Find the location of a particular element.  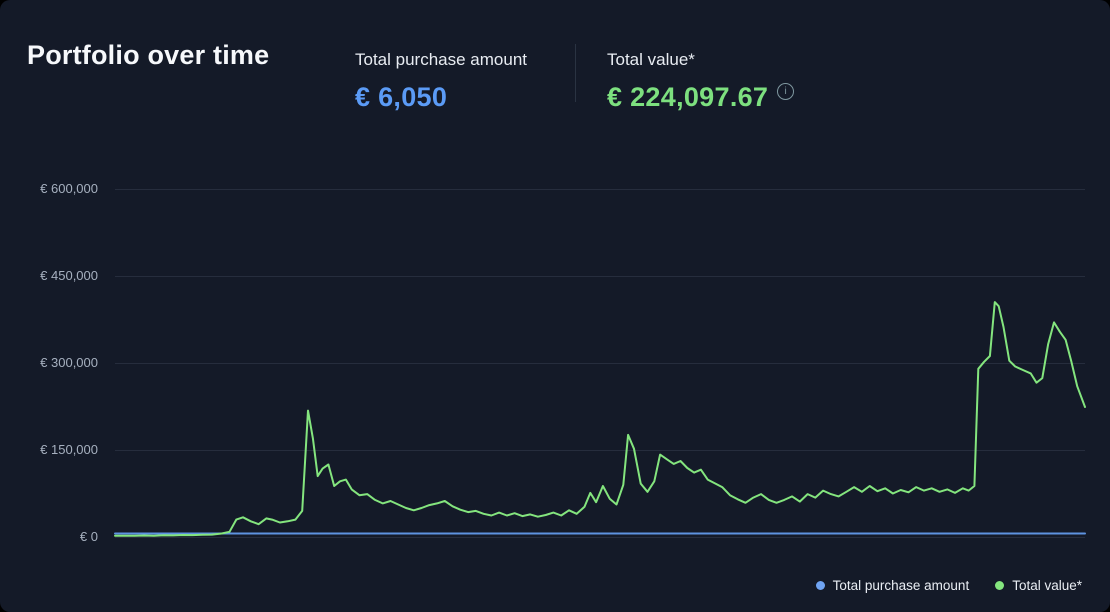

y-tick-label-0: € 0 is located at coordinates (88, 536).